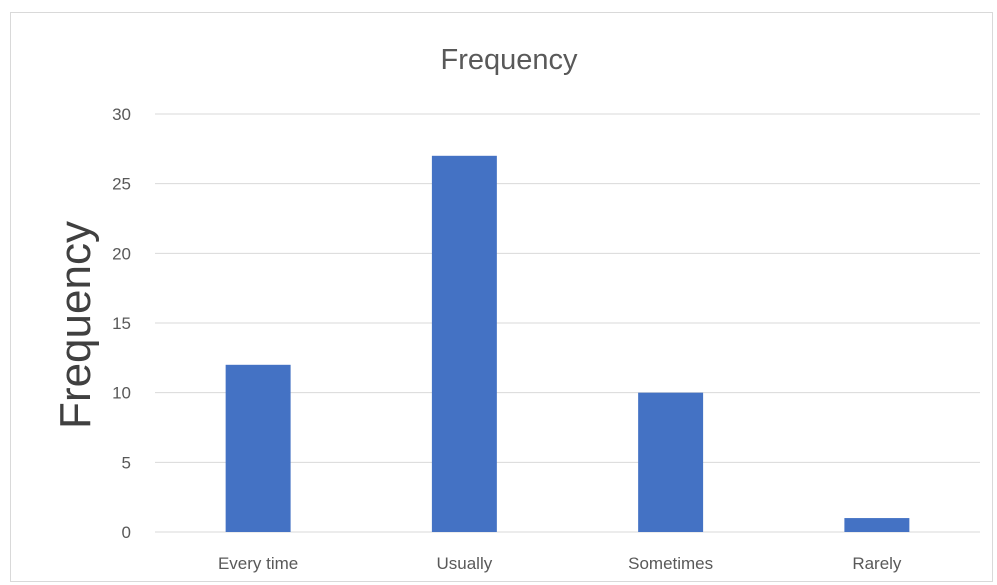 This screenshot has height=585, width=997. Describe the element at coordinates (464, 344) in the screenshot. I see `bar-usually` at that location.